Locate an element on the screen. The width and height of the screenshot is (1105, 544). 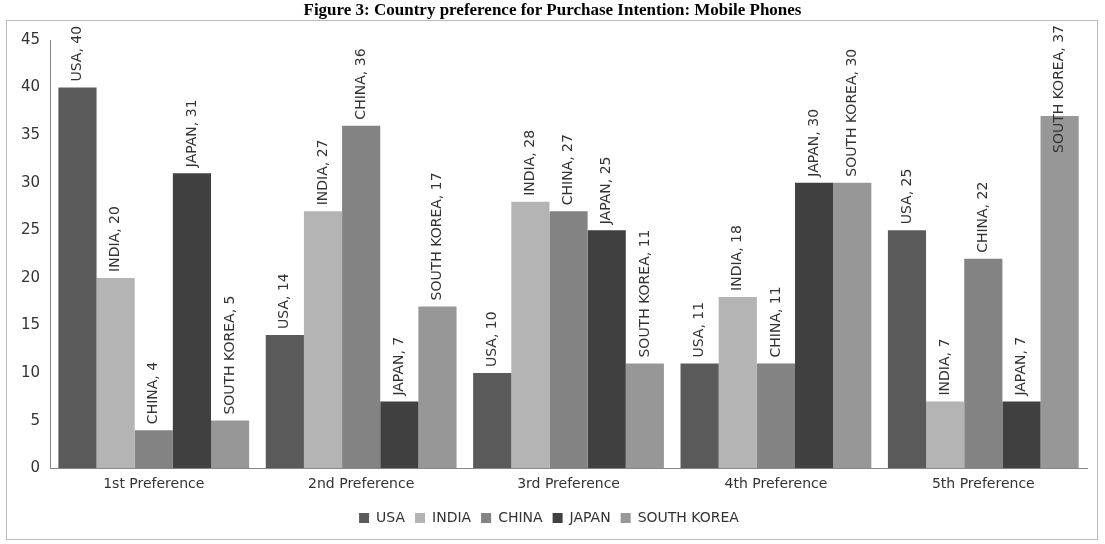
data-label: INDIA, 27 is located at coordinates (321, 172).